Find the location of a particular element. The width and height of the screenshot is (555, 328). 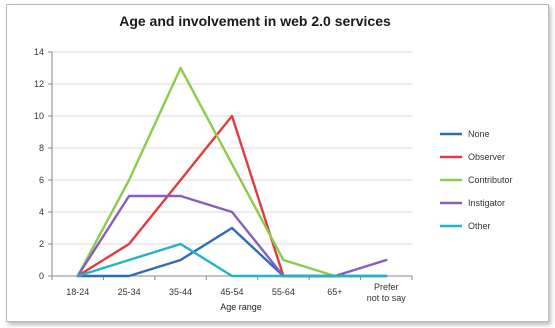

y-tick-label: 8 is located at coordinates (41, 148).